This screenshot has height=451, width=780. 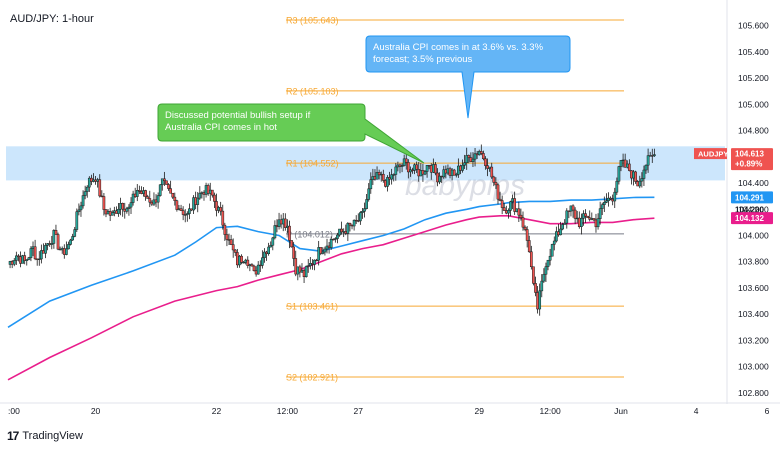 What do you see at coordinates (550, 411) in the screenshot?
I see `x-tick-label: 12:00` at bounding box center [550, 411].